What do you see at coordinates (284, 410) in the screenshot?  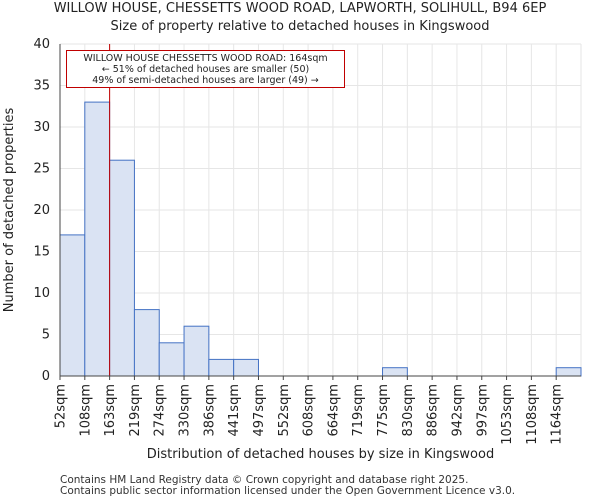 I see `x-tick-label: 552sqm` at bounding box center [284, 410].